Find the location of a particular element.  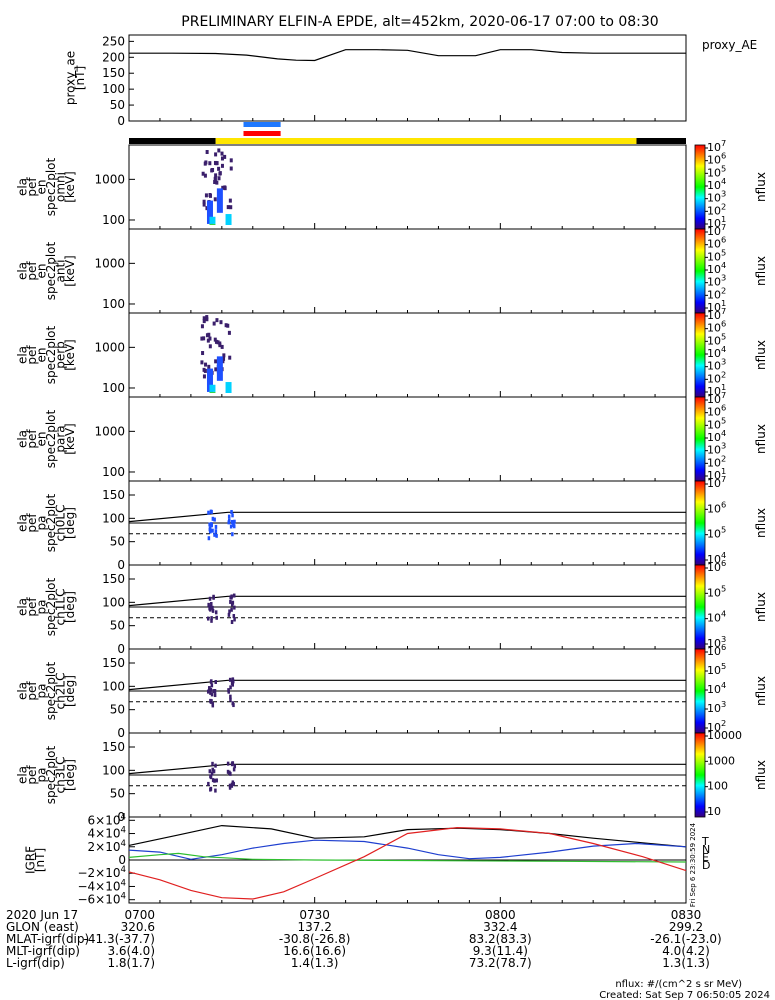

panel-ylabel-line: ch0LC is located at coordinates (61, 523).